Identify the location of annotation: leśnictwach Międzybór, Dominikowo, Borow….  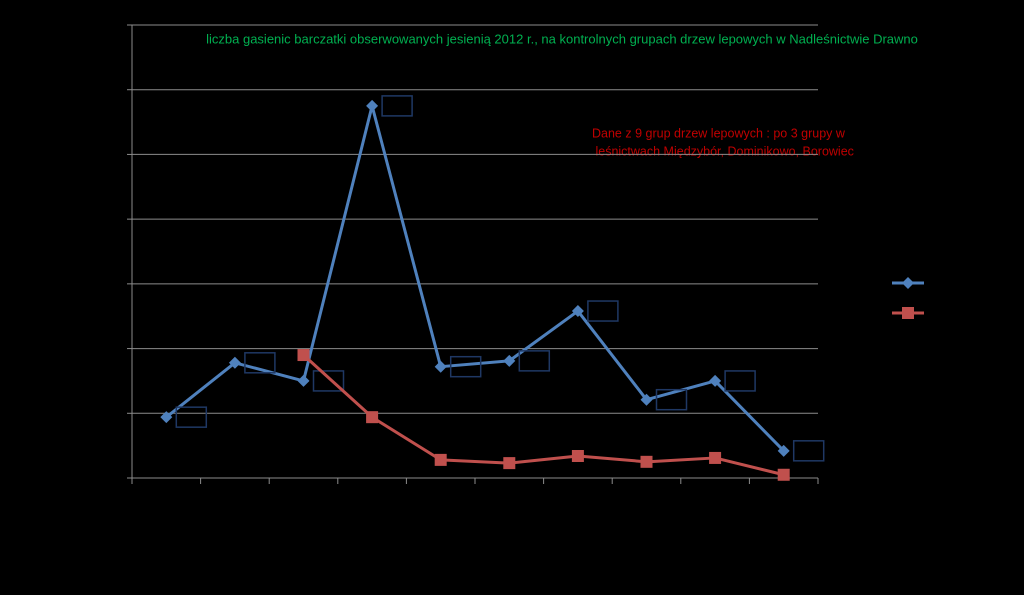
(723, 151).